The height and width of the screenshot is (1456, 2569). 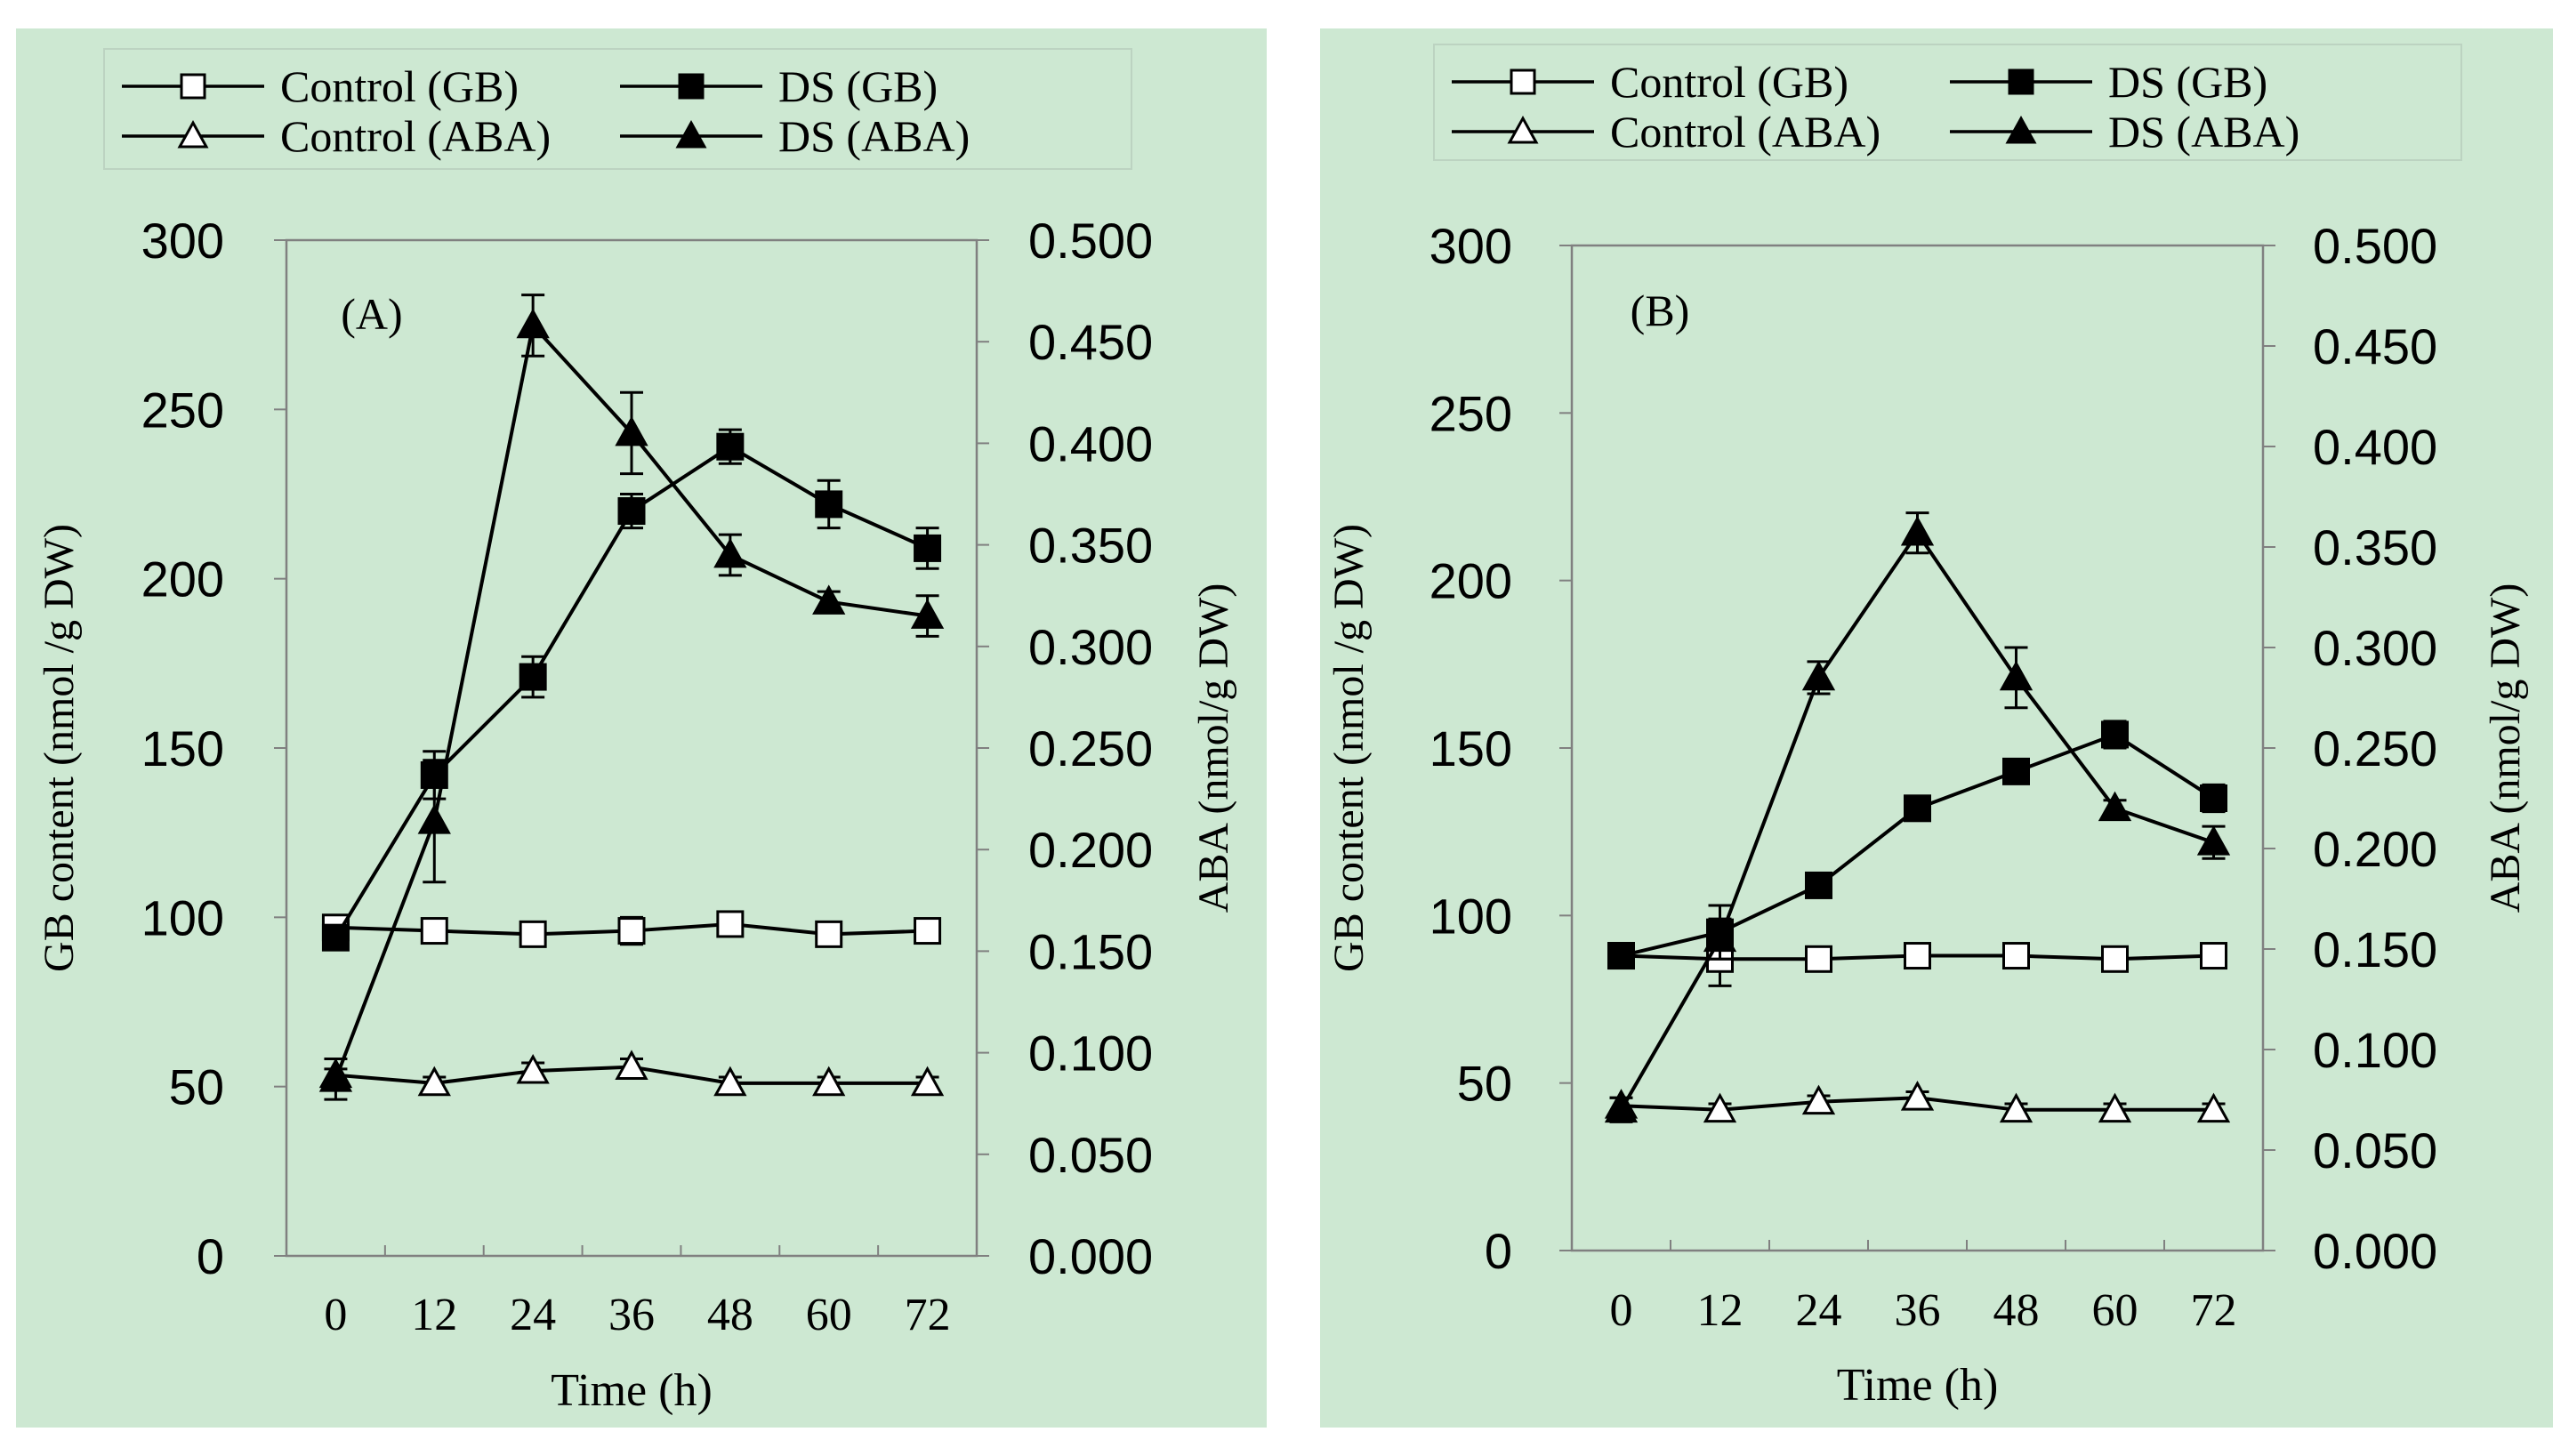 What do you see at coordinates (1729, 82) in the screenshot?
I see `legend-b-control_gb-label: Control (GB)` at bounding box center [1729, 82].